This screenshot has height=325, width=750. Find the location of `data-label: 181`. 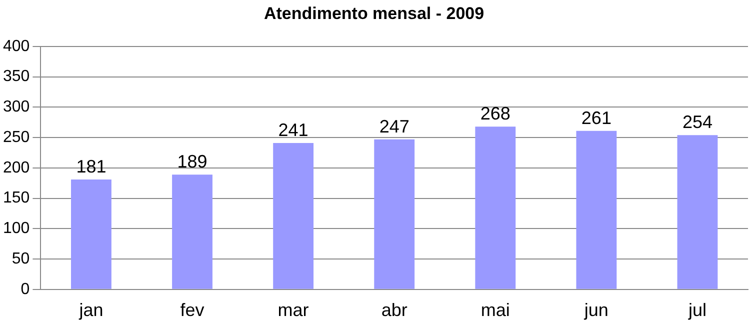

data-label: 181 is located at coordinates (91, 166).